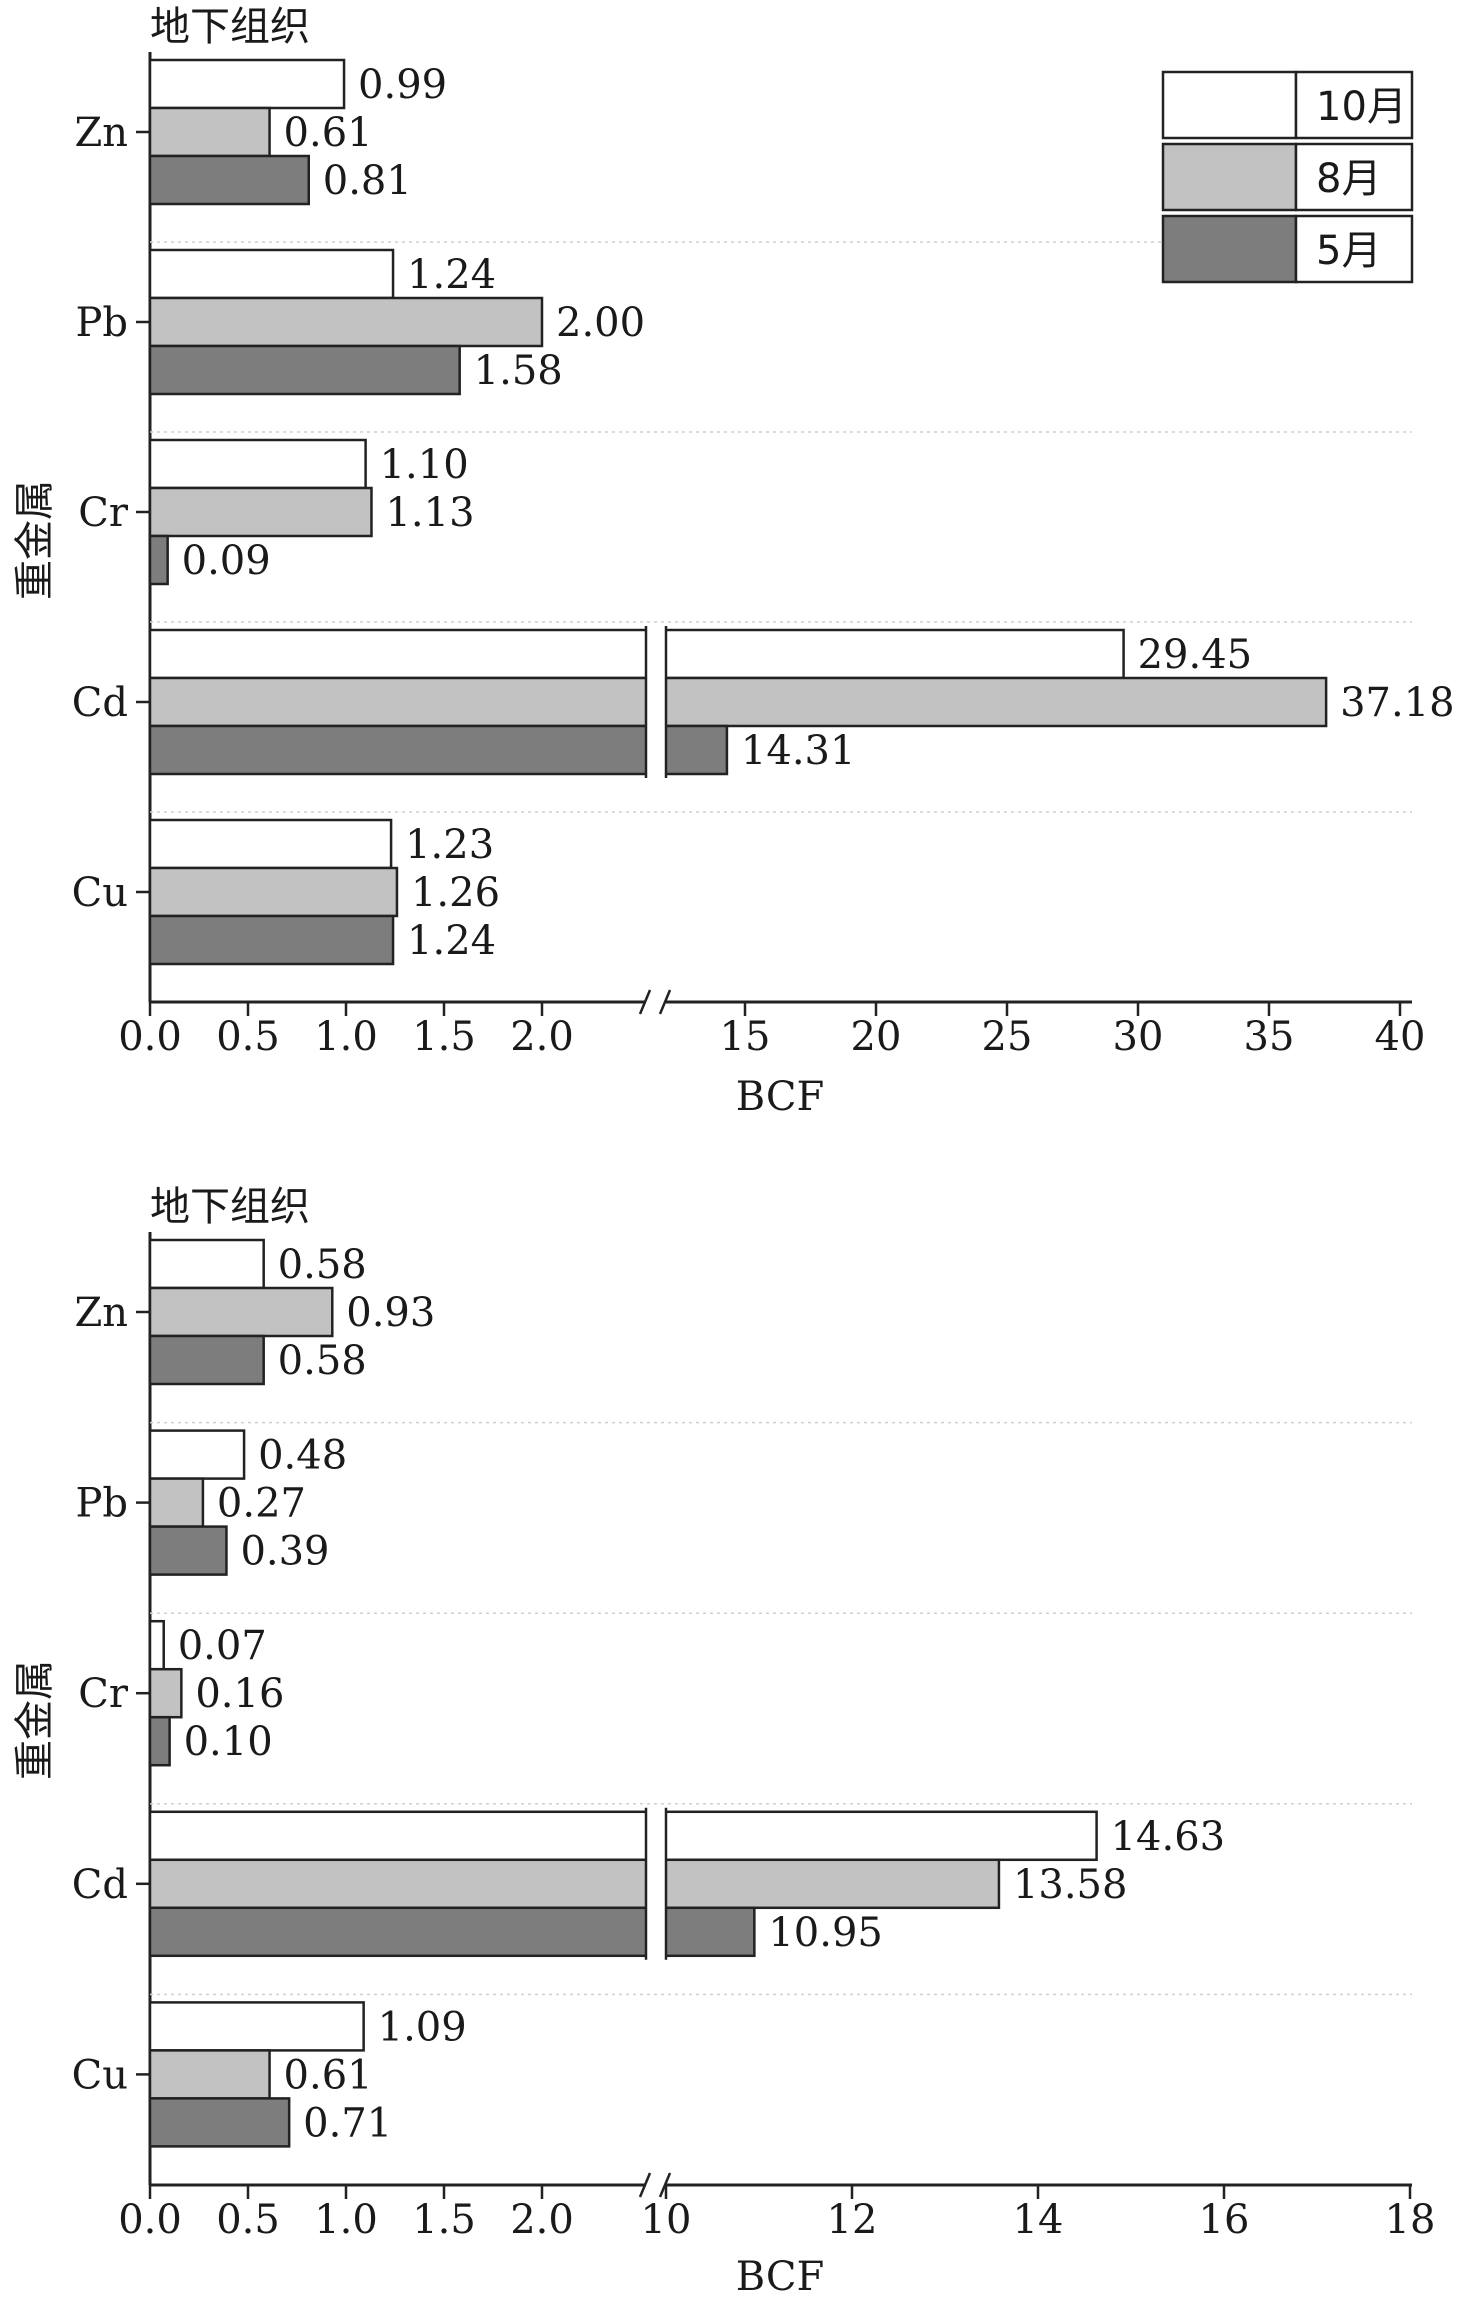 The image size is (1476, 2303). What do you see at coordinates (402, 85) in the screenshot?
I see `data-label: 0.99` at bounding box center [402, 85].